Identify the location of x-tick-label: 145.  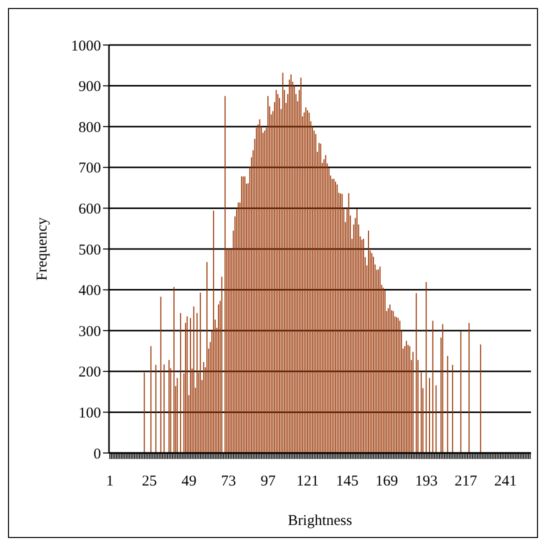
(347, 482).